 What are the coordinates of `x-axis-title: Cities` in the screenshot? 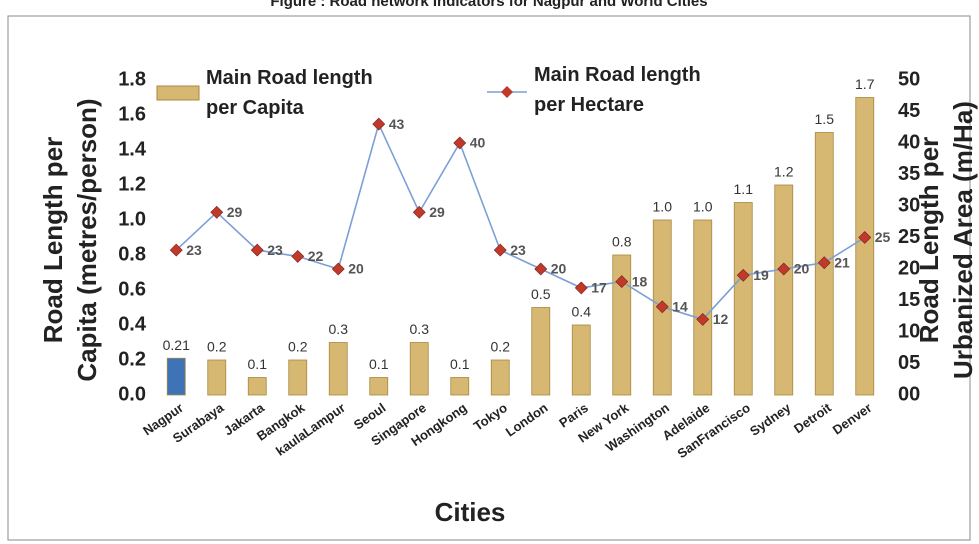 It's located at (470, 512).